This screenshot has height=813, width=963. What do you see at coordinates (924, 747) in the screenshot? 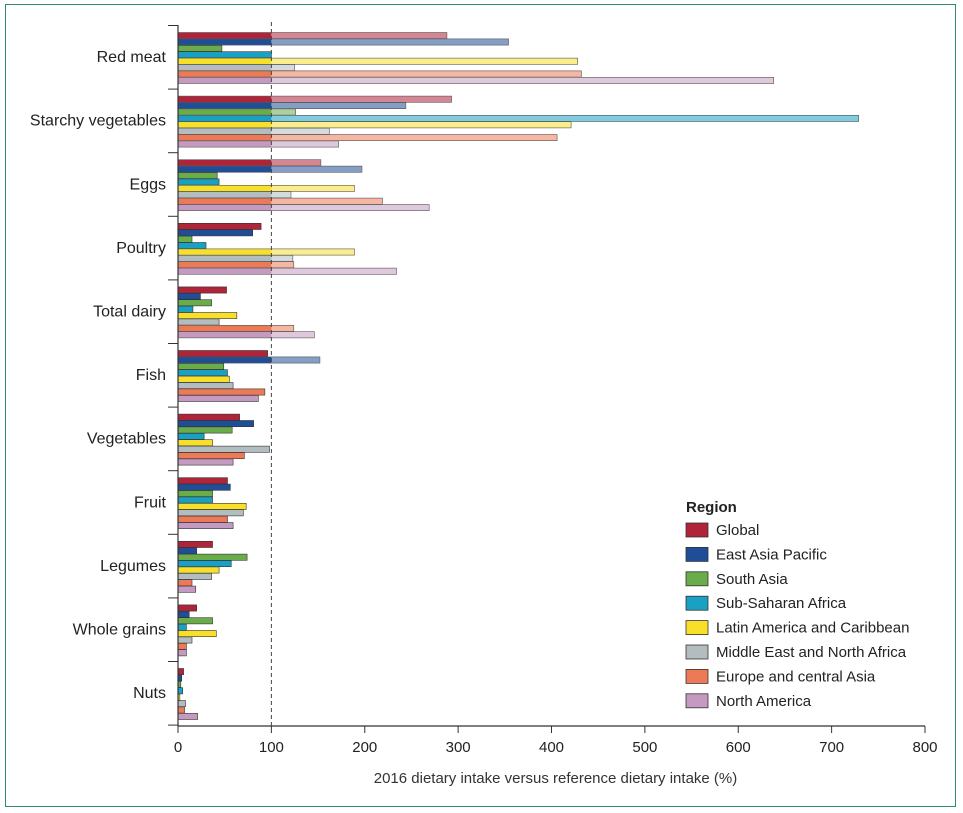
I see `x-tick-label-800: 800` at bounding box center [924, 747].